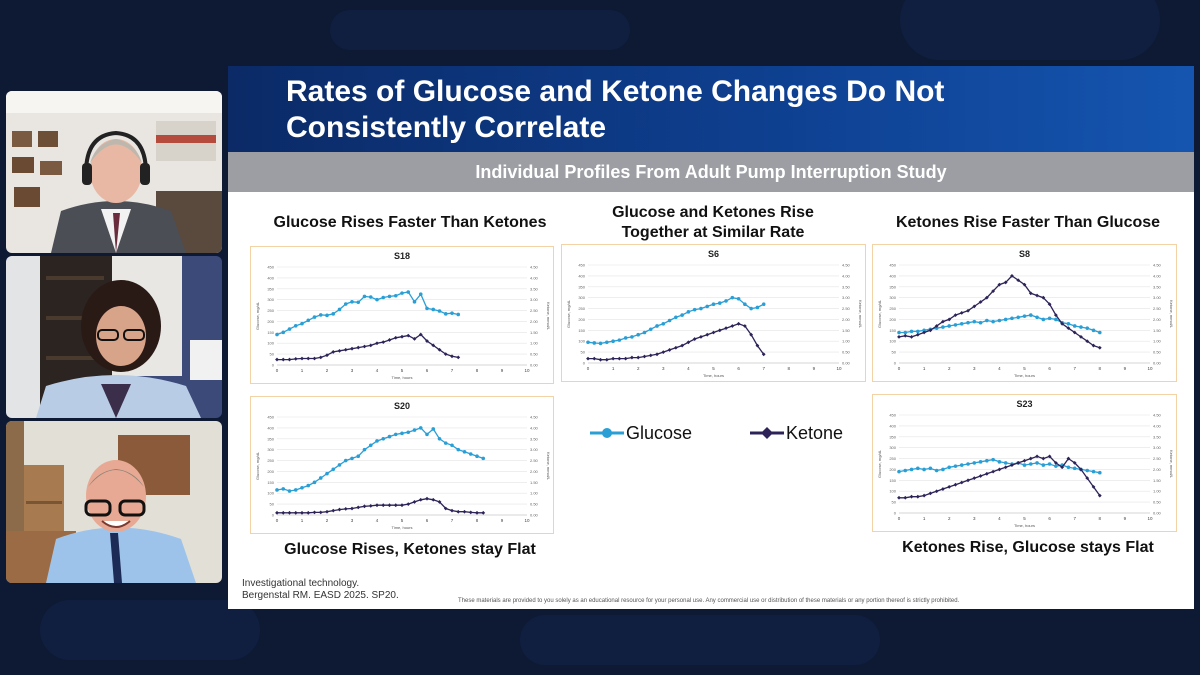  I want to click on y-tick-label: 350, so click(892, 436).